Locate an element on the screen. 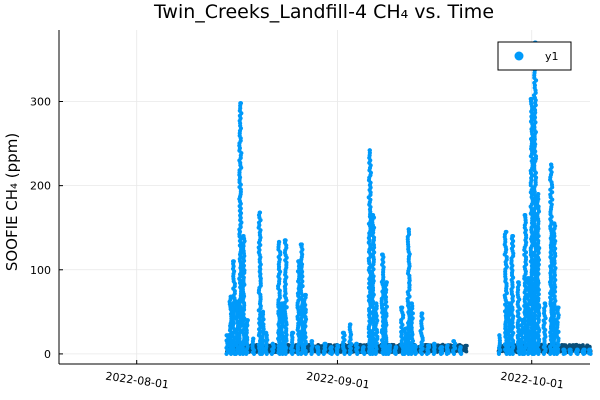 Image resolution: width=600 pixels, height=400 pixels. y-tick-label: 100 is located at coordinates (40, 270).